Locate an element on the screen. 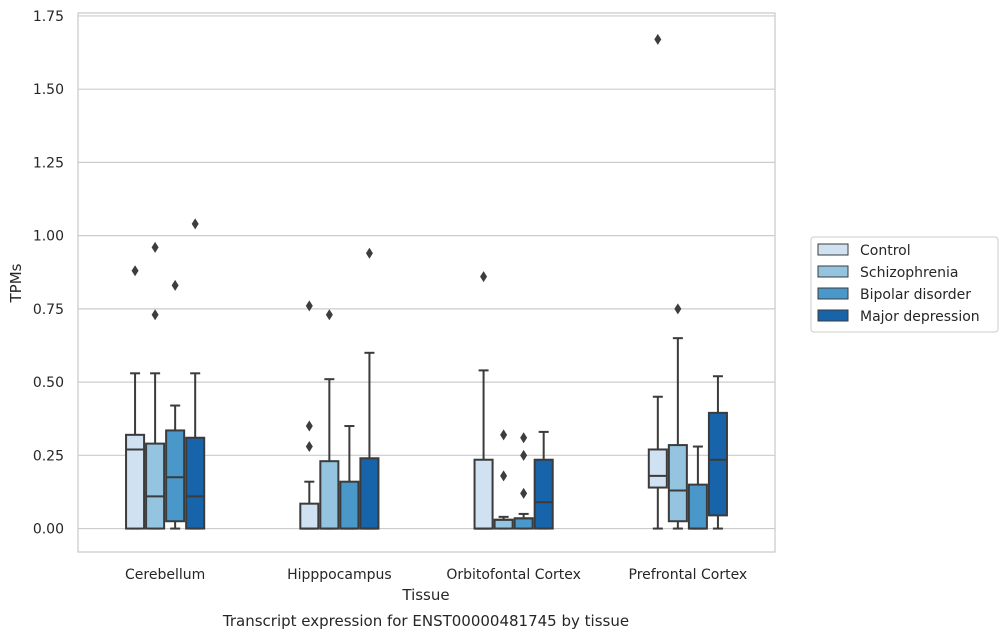  y-tick-label: 1.50 is located at coordinates (48, 90).